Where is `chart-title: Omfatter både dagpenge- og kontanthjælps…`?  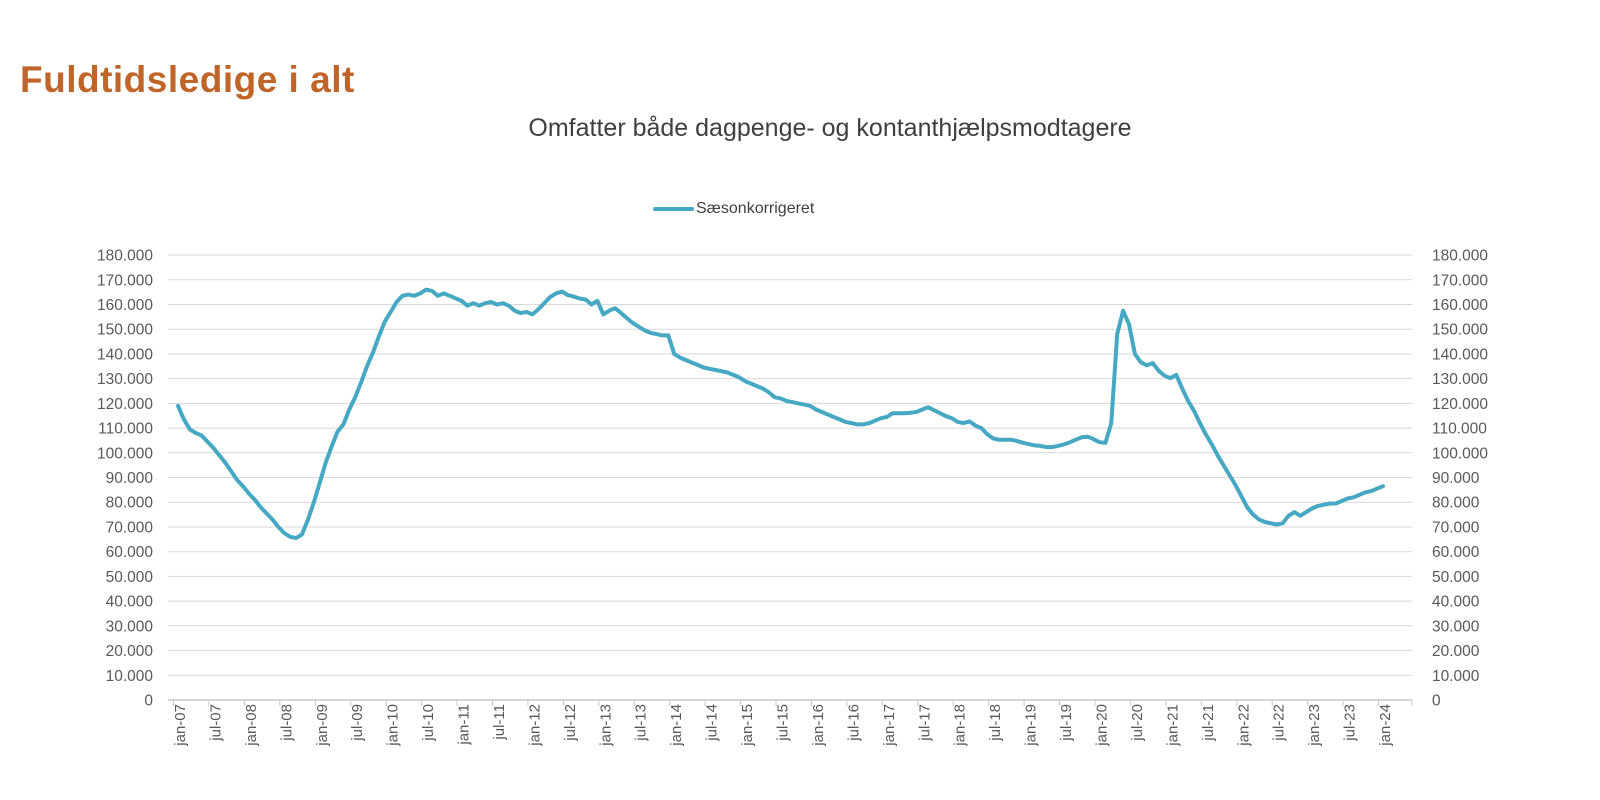
chart-title: Omfatter både dagpenge- og kontanthjælps… is located at coordinates (830, 128).